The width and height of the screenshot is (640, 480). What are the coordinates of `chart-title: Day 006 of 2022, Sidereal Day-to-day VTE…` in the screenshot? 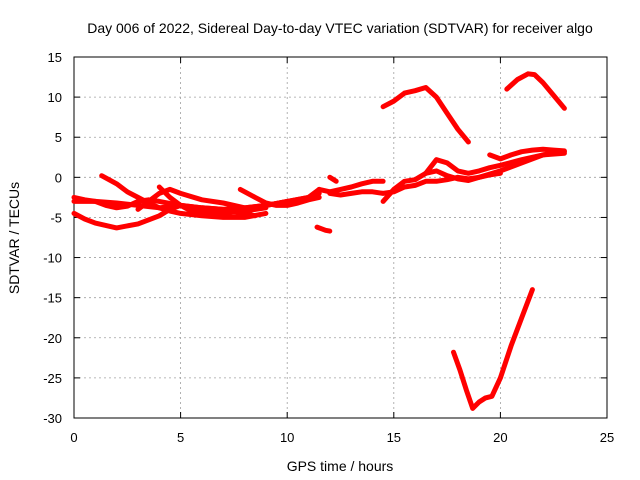 It's located at (340, 28).